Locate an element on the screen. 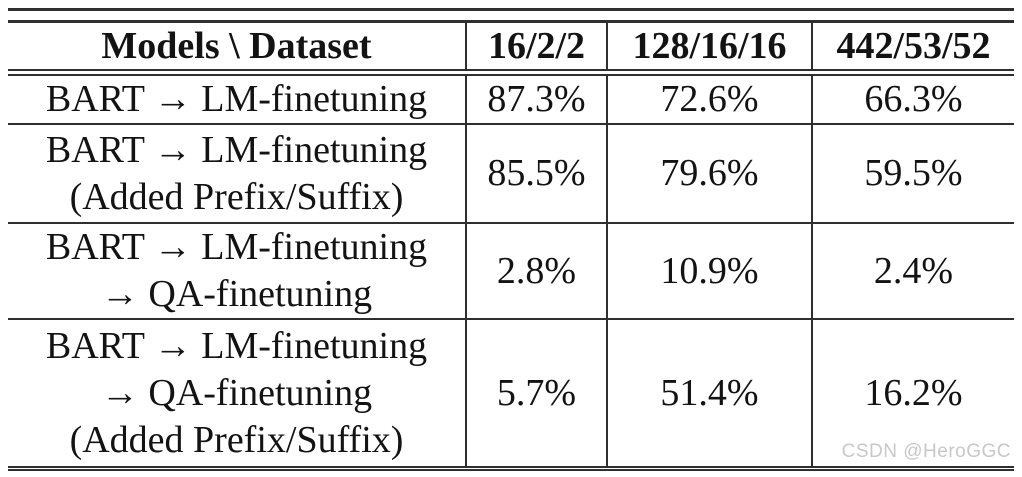 The image size is (1022, 477). header-dataset-128-16-16: 128/16/16 is located at coordinates (709, 49).